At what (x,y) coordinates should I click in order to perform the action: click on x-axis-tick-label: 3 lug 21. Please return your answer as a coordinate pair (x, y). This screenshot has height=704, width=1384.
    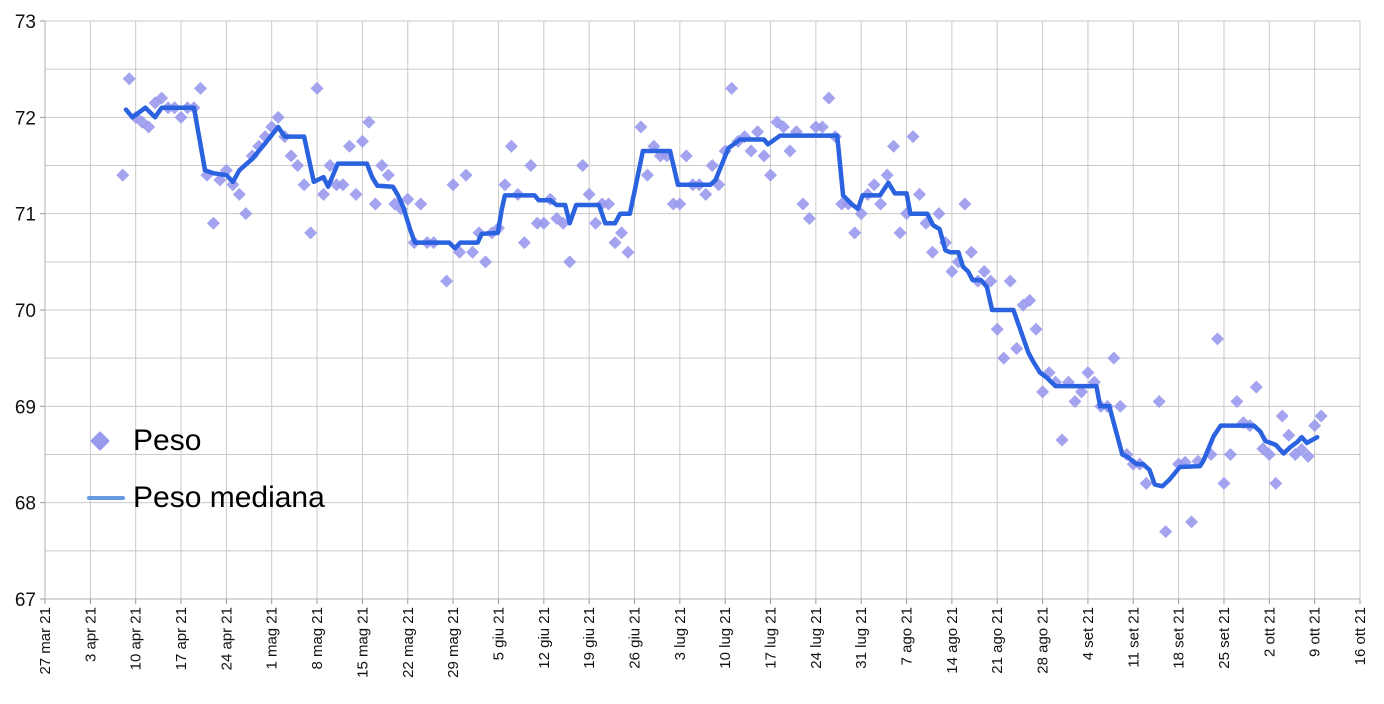
    Looking at the image, I should click on (680, 633).